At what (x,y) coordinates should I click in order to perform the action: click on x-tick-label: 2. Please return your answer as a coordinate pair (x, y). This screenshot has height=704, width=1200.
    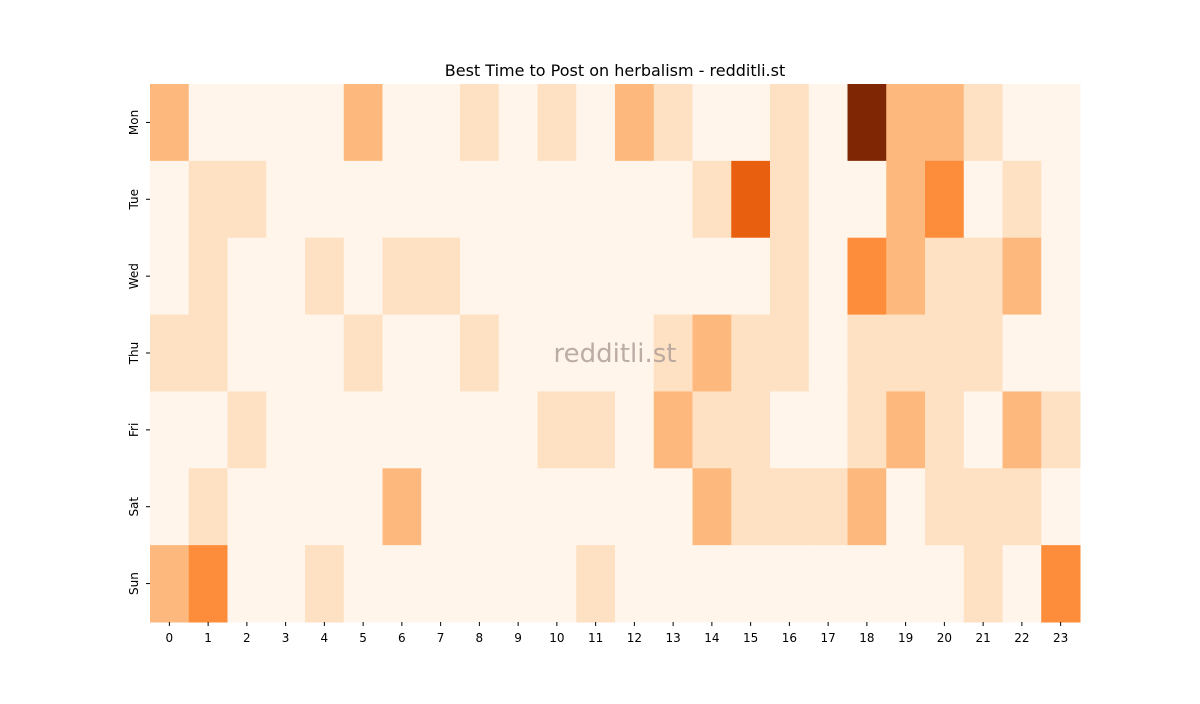
    Looking at the image, I should click on (247, 638).